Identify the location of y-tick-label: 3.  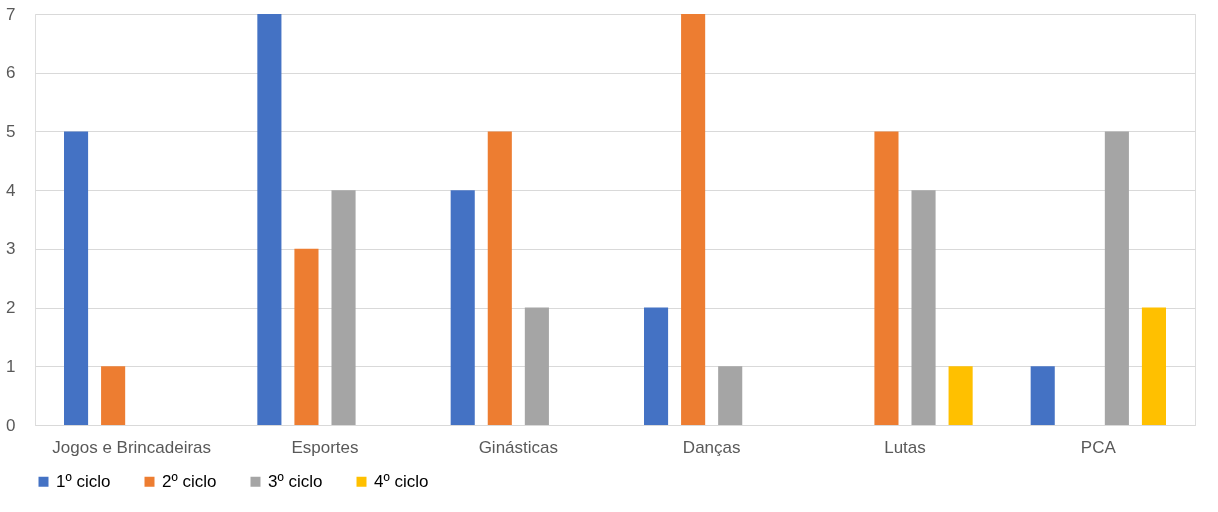
(11, 249).